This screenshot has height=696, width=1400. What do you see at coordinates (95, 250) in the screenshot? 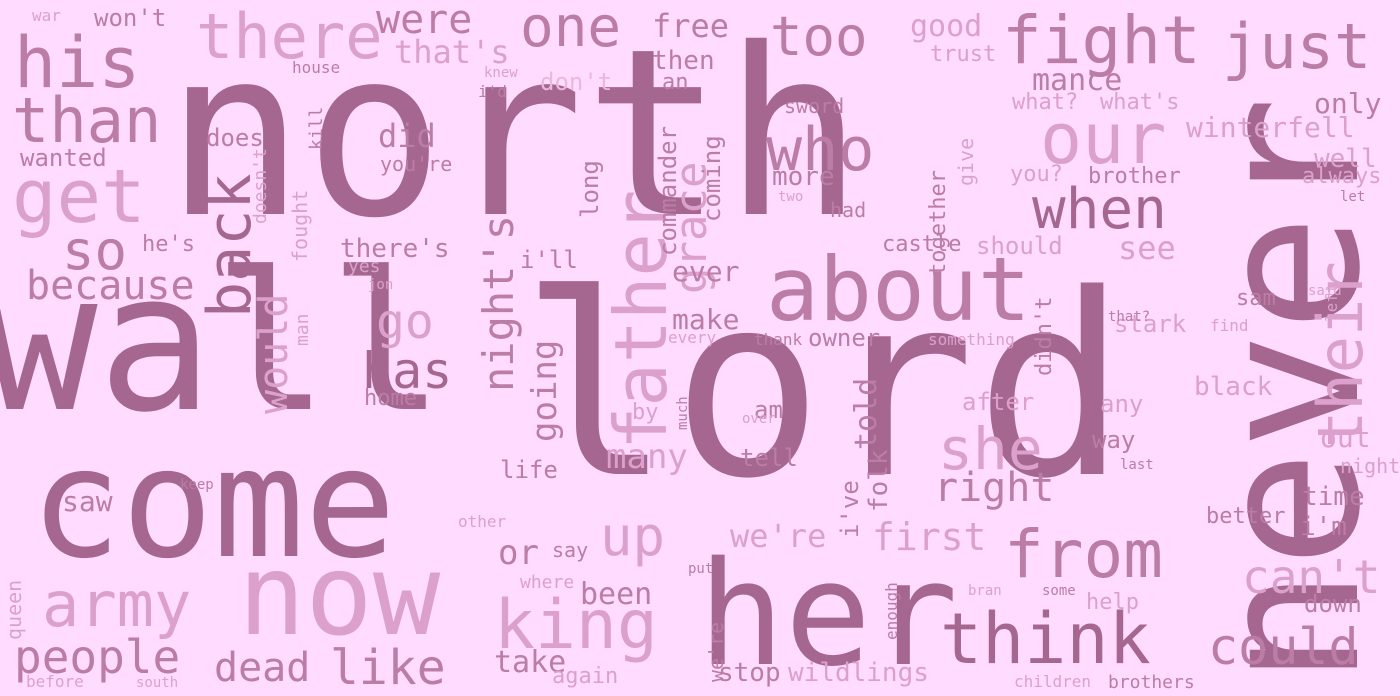
I see `word: so` at bounding box center [95, 250].